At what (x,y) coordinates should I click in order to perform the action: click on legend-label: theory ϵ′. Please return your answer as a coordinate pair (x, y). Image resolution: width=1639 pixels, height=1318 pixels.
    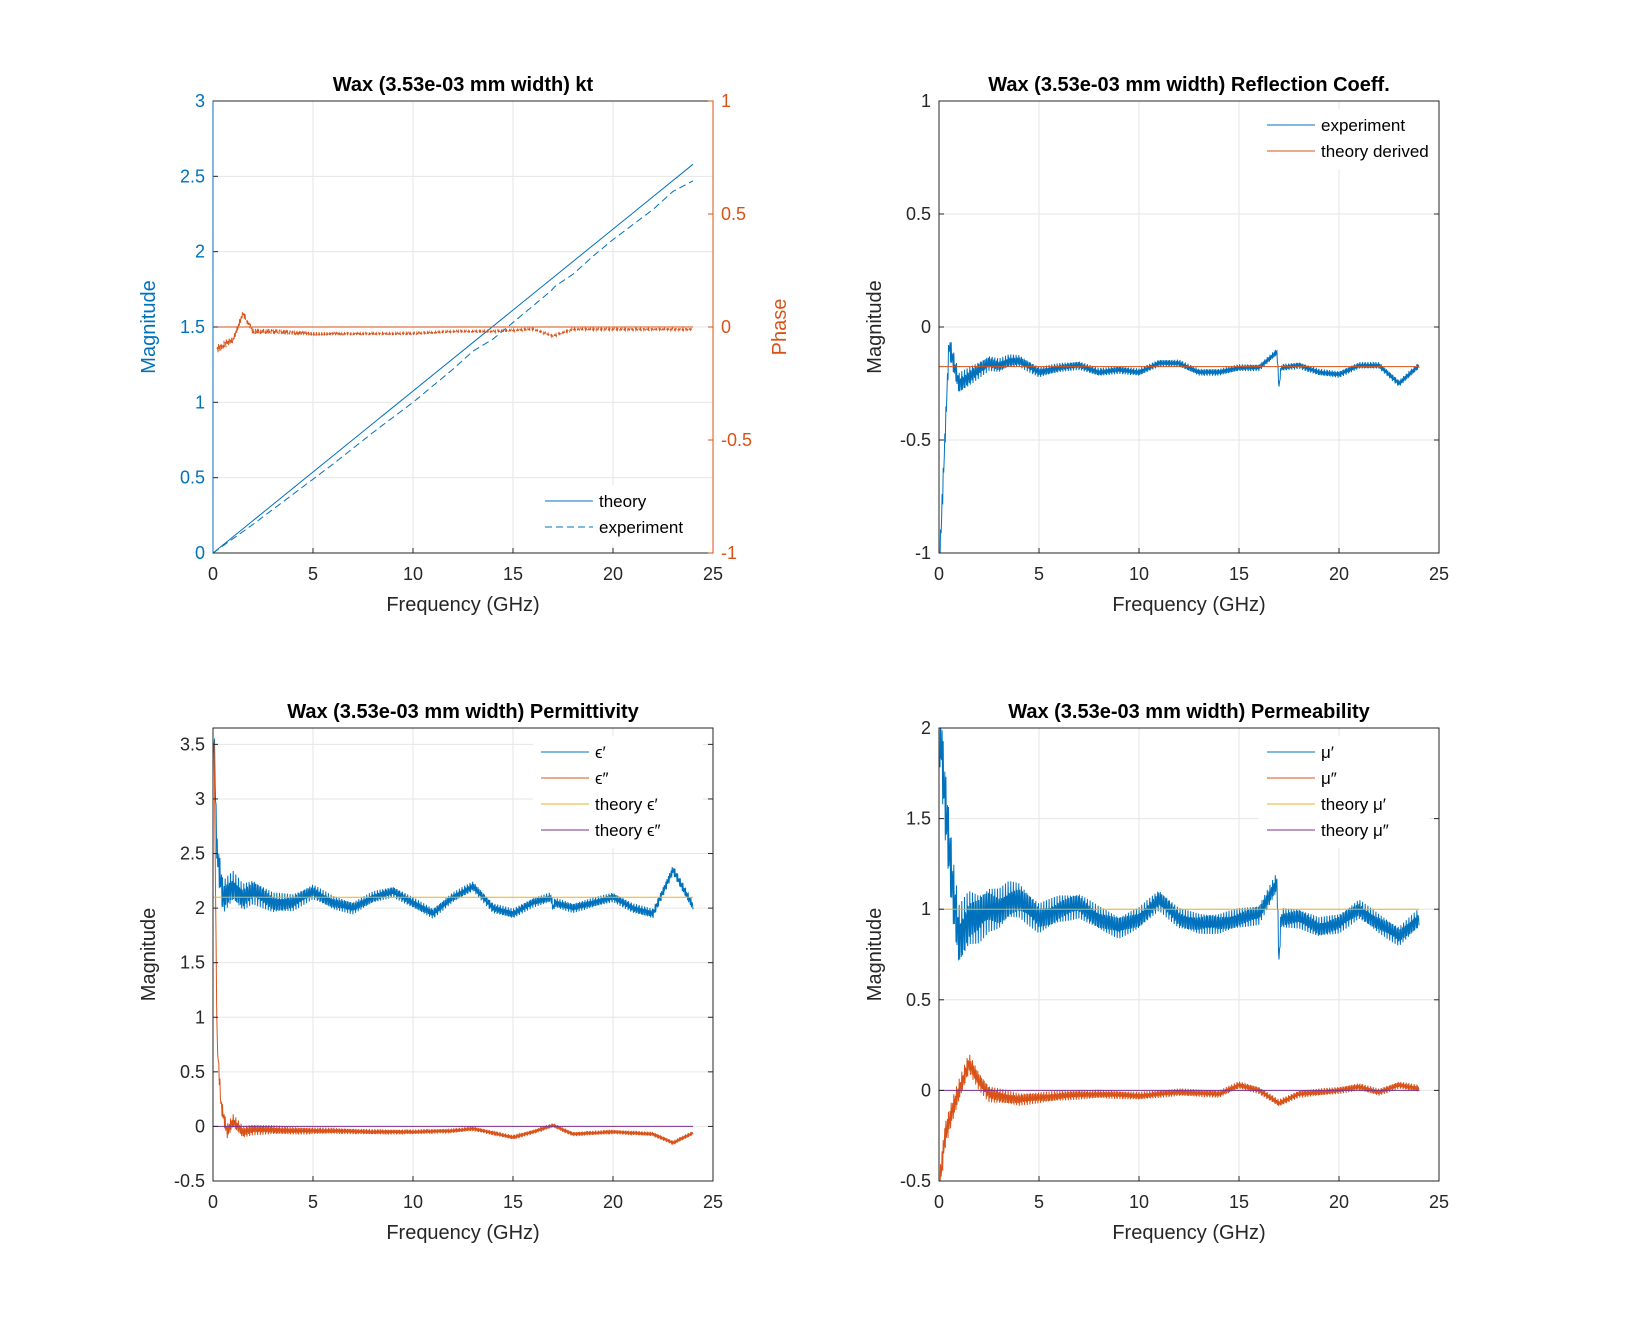
    Looking at the image, I should click on (626, 804).